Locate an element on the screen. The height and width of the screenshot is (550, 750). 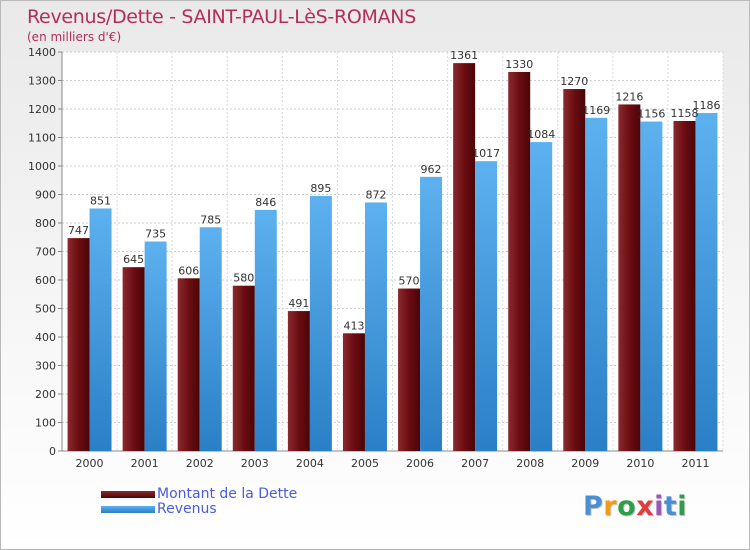
data-label: 1169 is located at coordinates (596, 110).